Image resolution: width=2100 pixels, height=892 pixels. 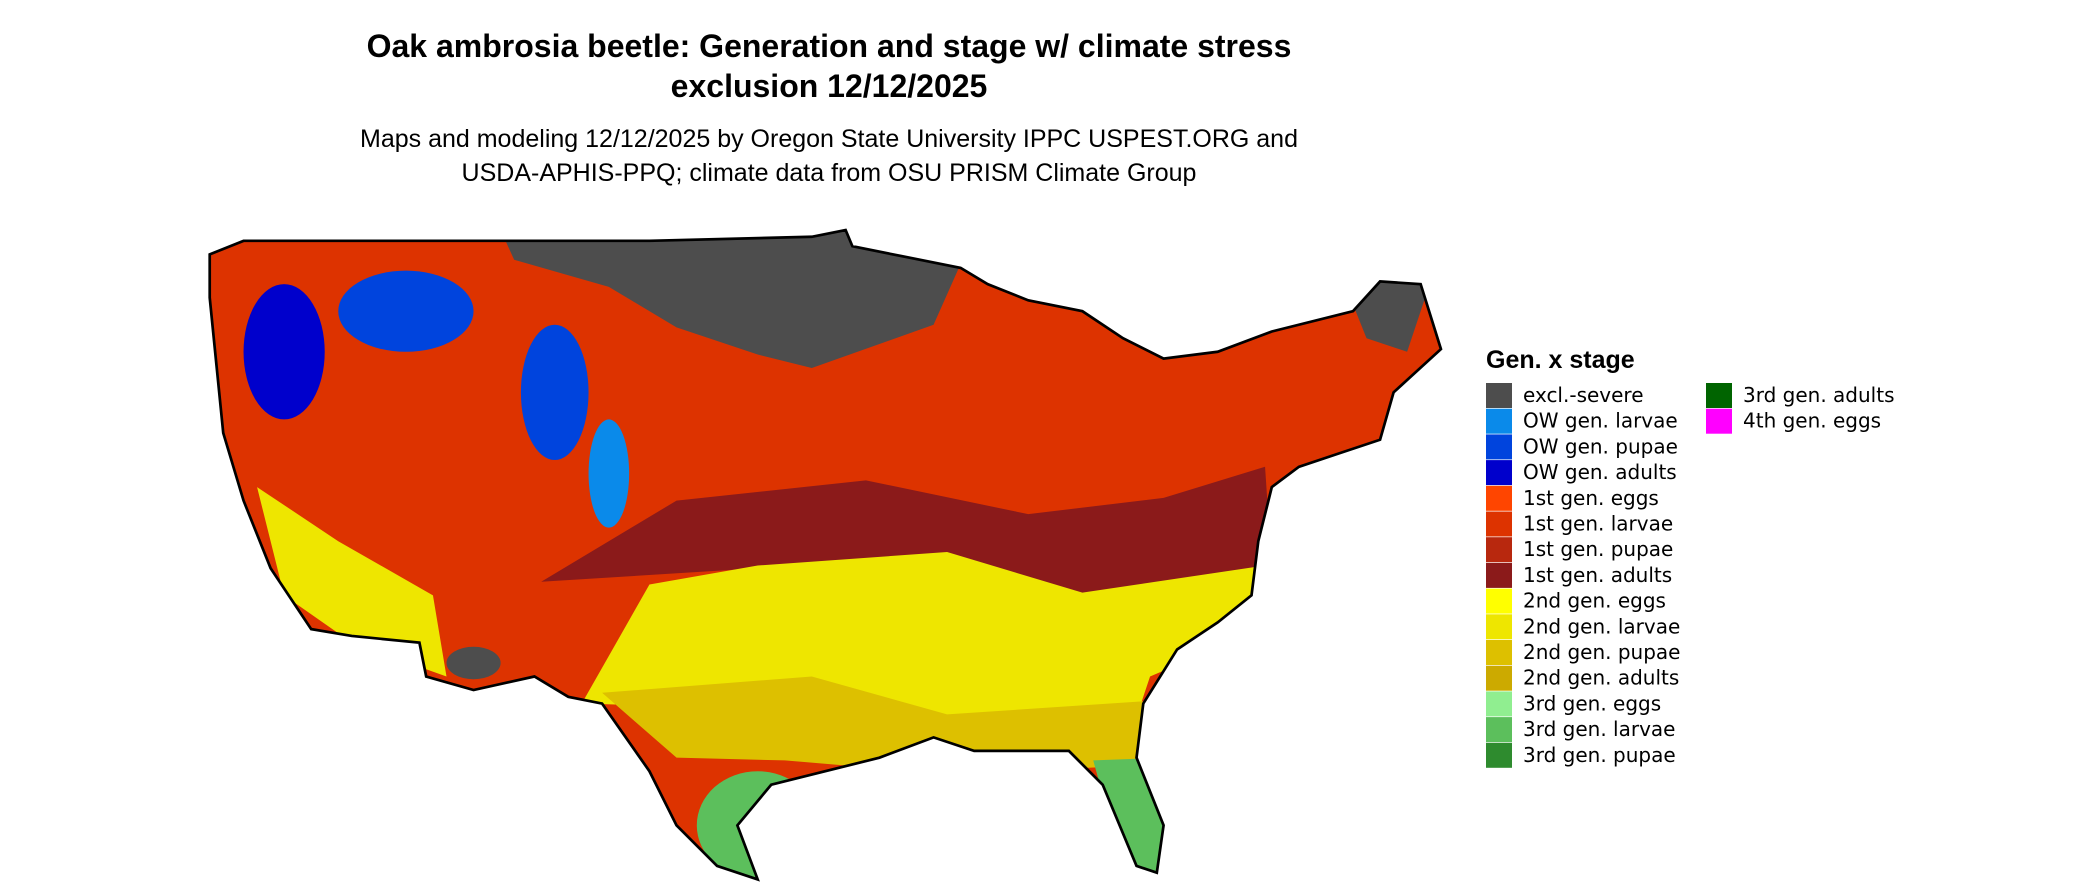 What do you see at coordinates (1591, 498) in the screenshot?
I see `legend-label: 1st gen. eggs` at bounding box center [1591, 498].